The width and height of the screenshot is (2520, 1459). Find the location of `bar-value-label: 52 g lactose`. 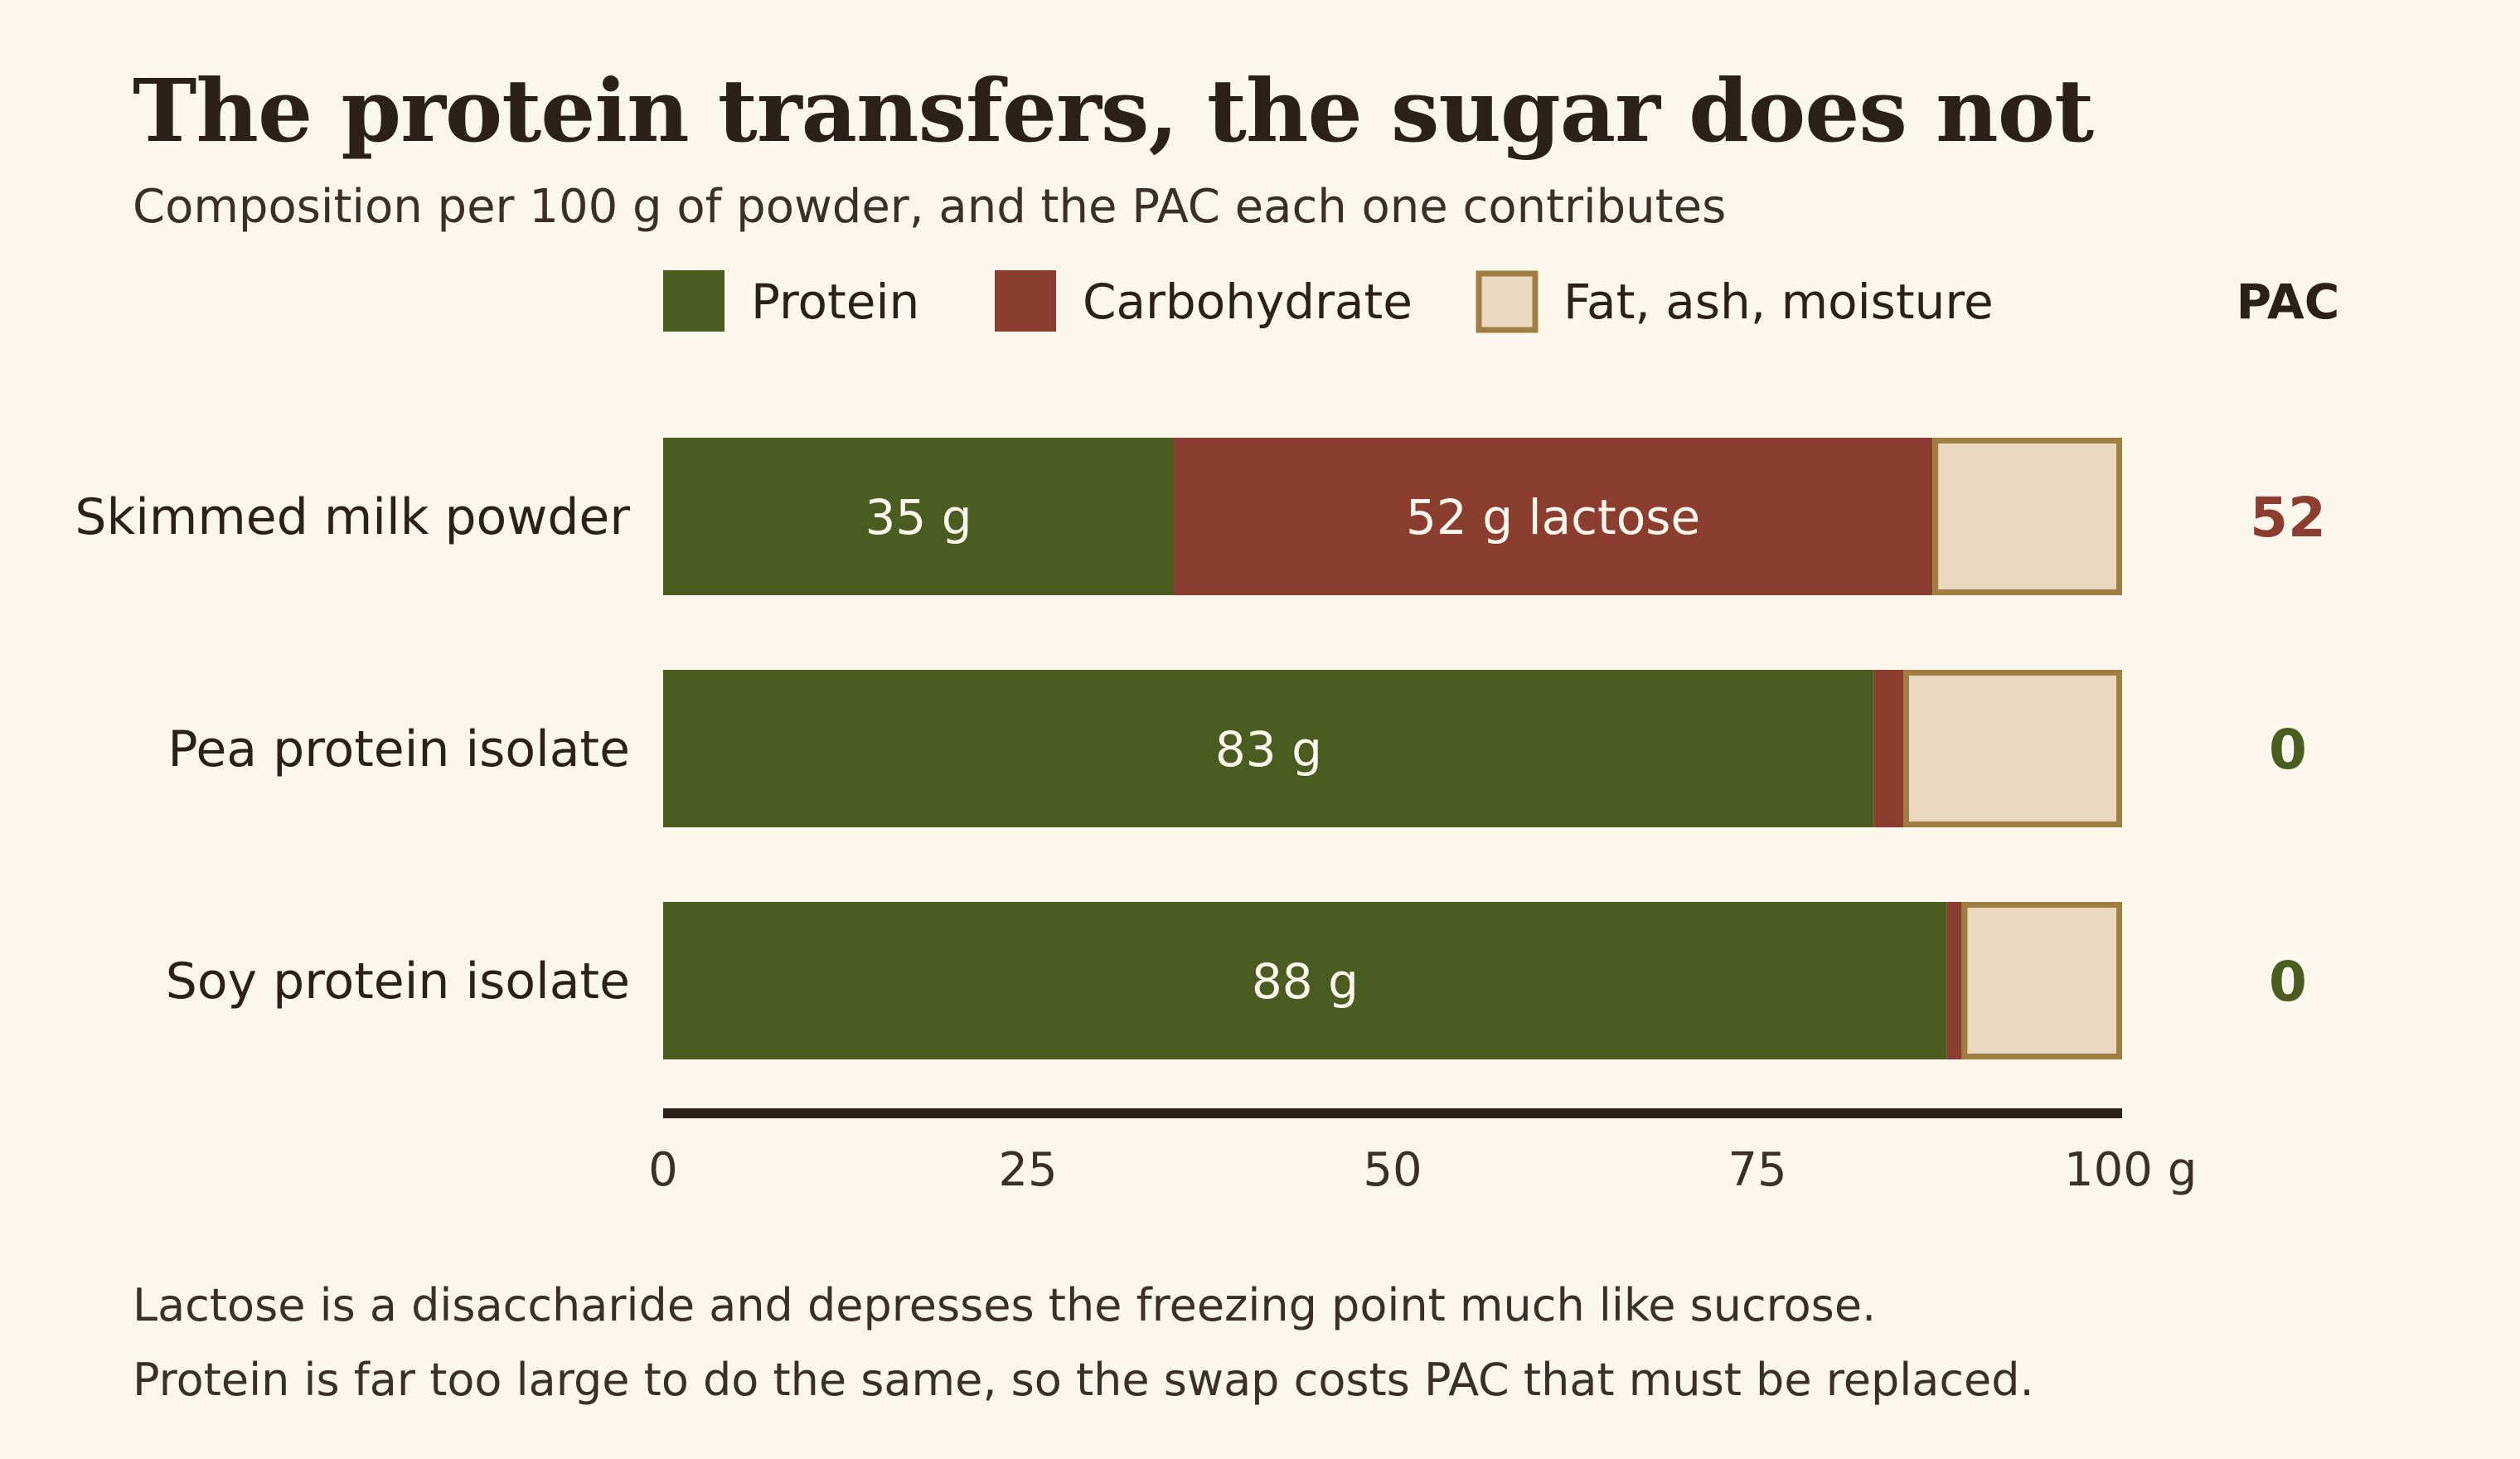

bar-value-label: 52 g lactose is located at coordinates (1553, 517).